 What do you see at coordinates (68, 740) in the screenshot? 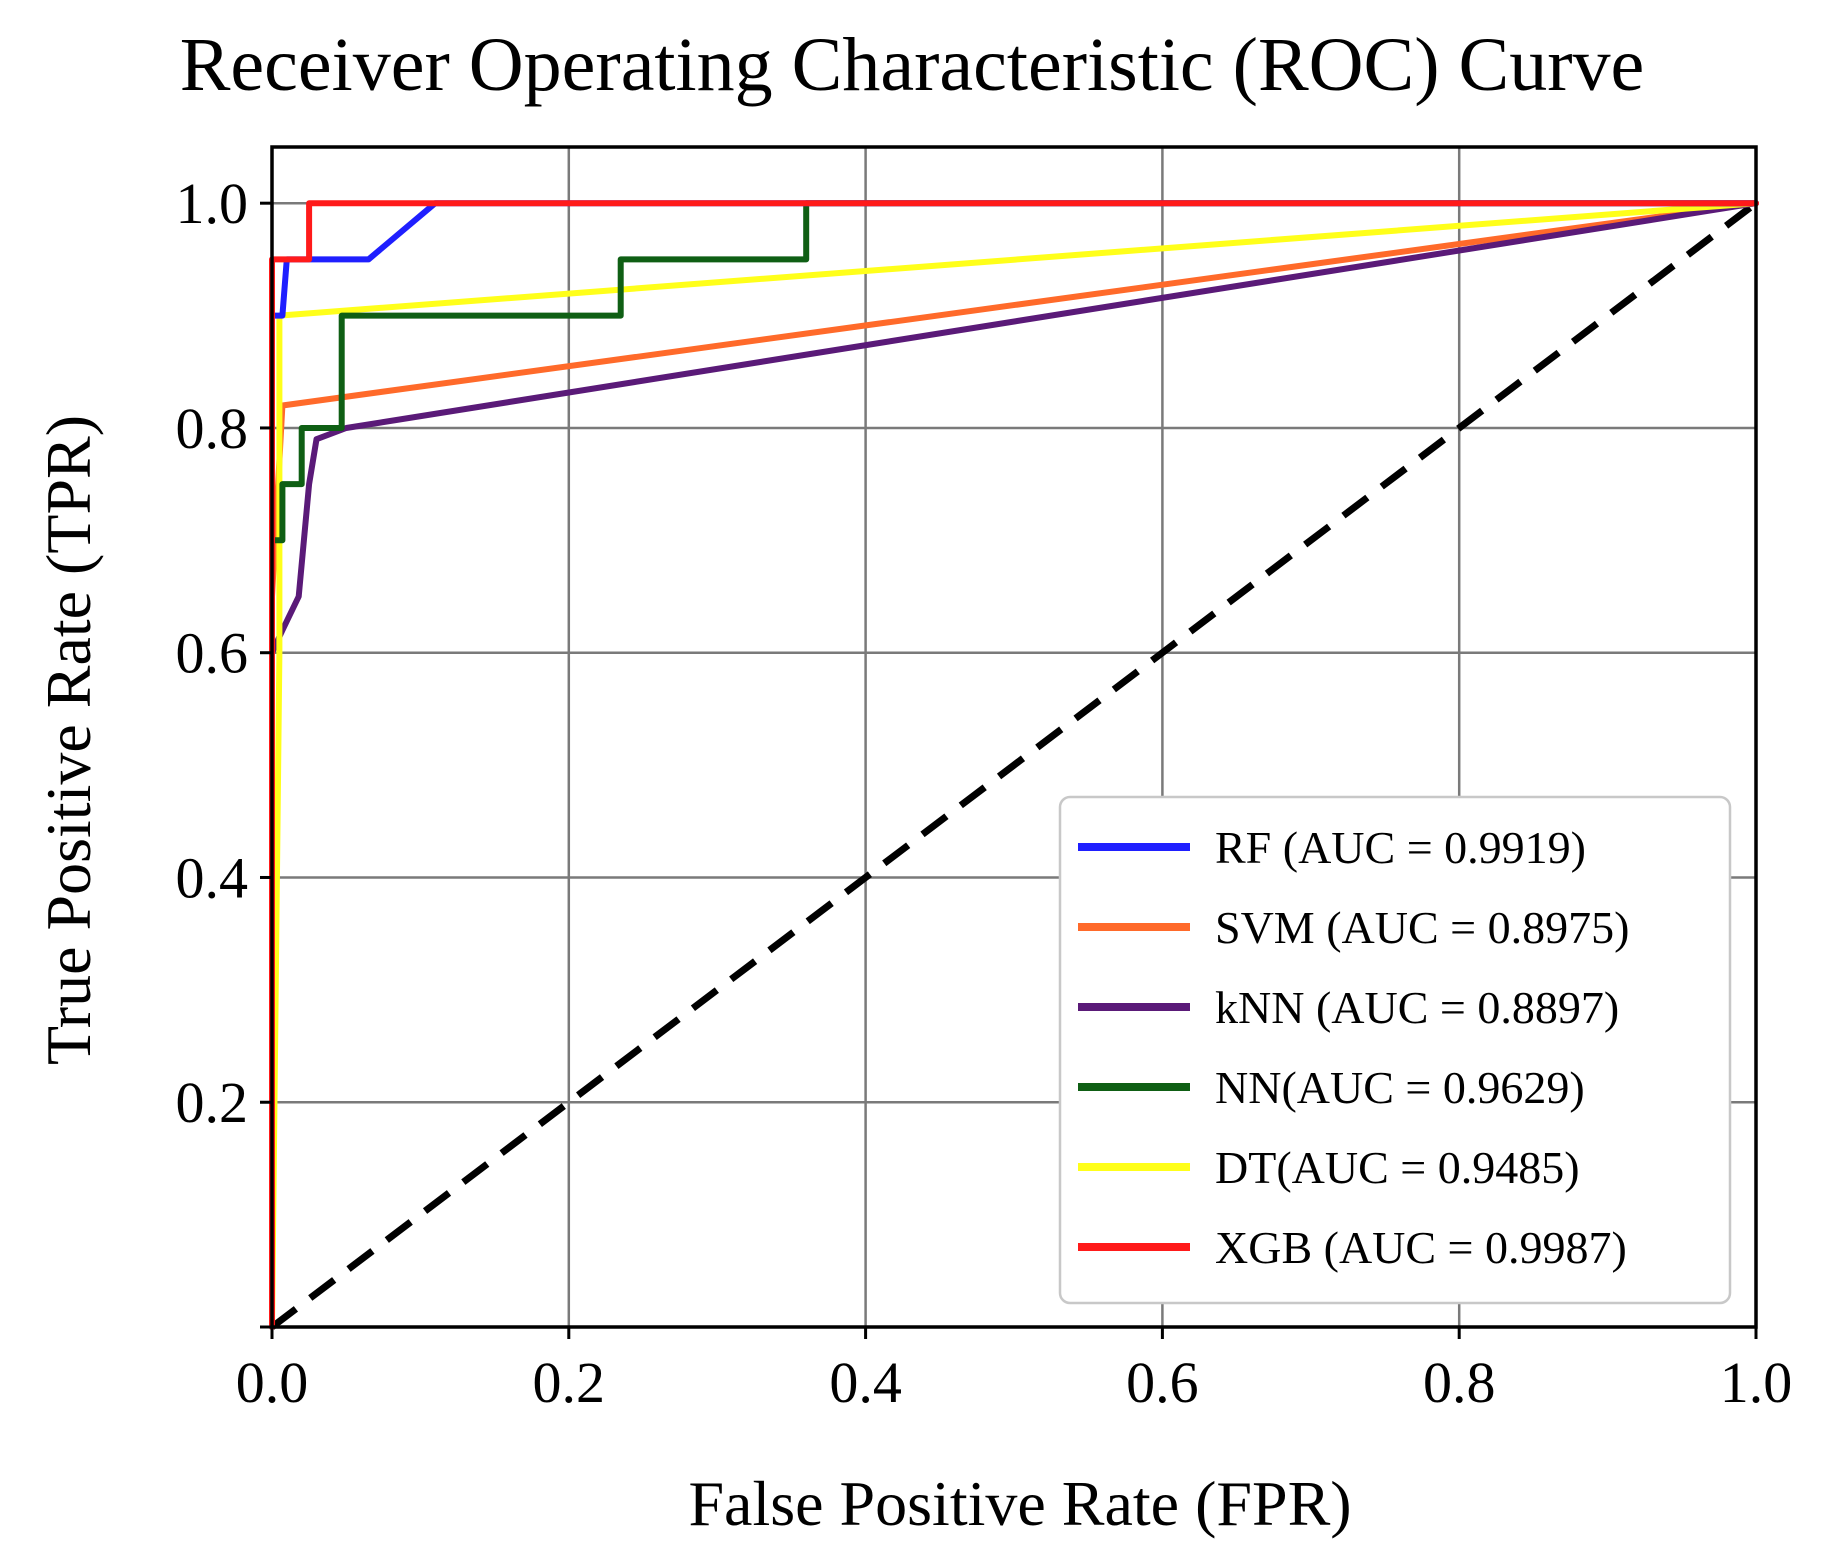
I see `y-axis-label: True Positive Rate (TPR)` at bounding box center [68, 740].